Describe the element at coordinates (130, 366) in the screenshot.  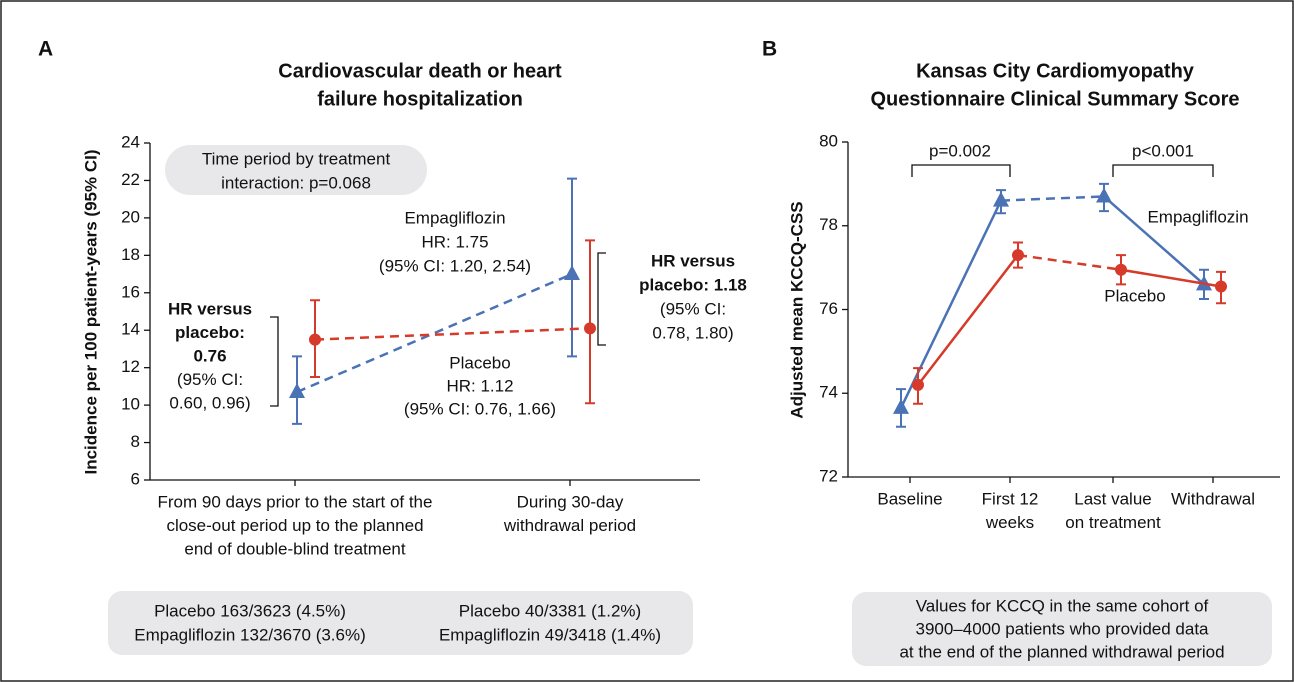
I see `y-tick-label: 12` at that location.